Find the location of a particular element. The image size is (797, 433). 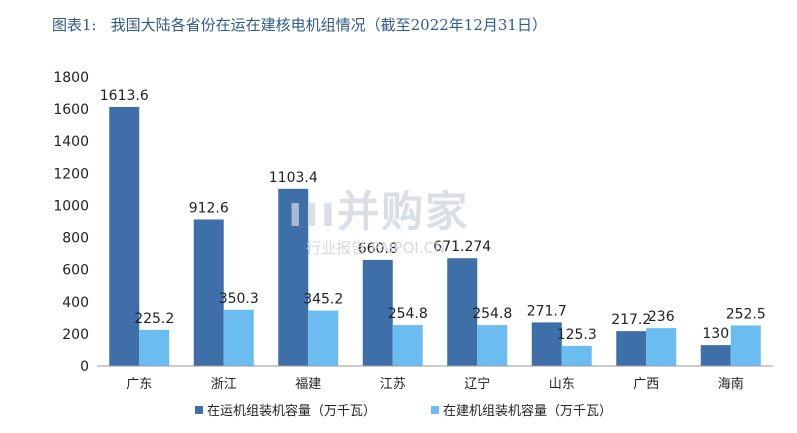

y-tick-label: 1200 is located at coordinates (71, 174).